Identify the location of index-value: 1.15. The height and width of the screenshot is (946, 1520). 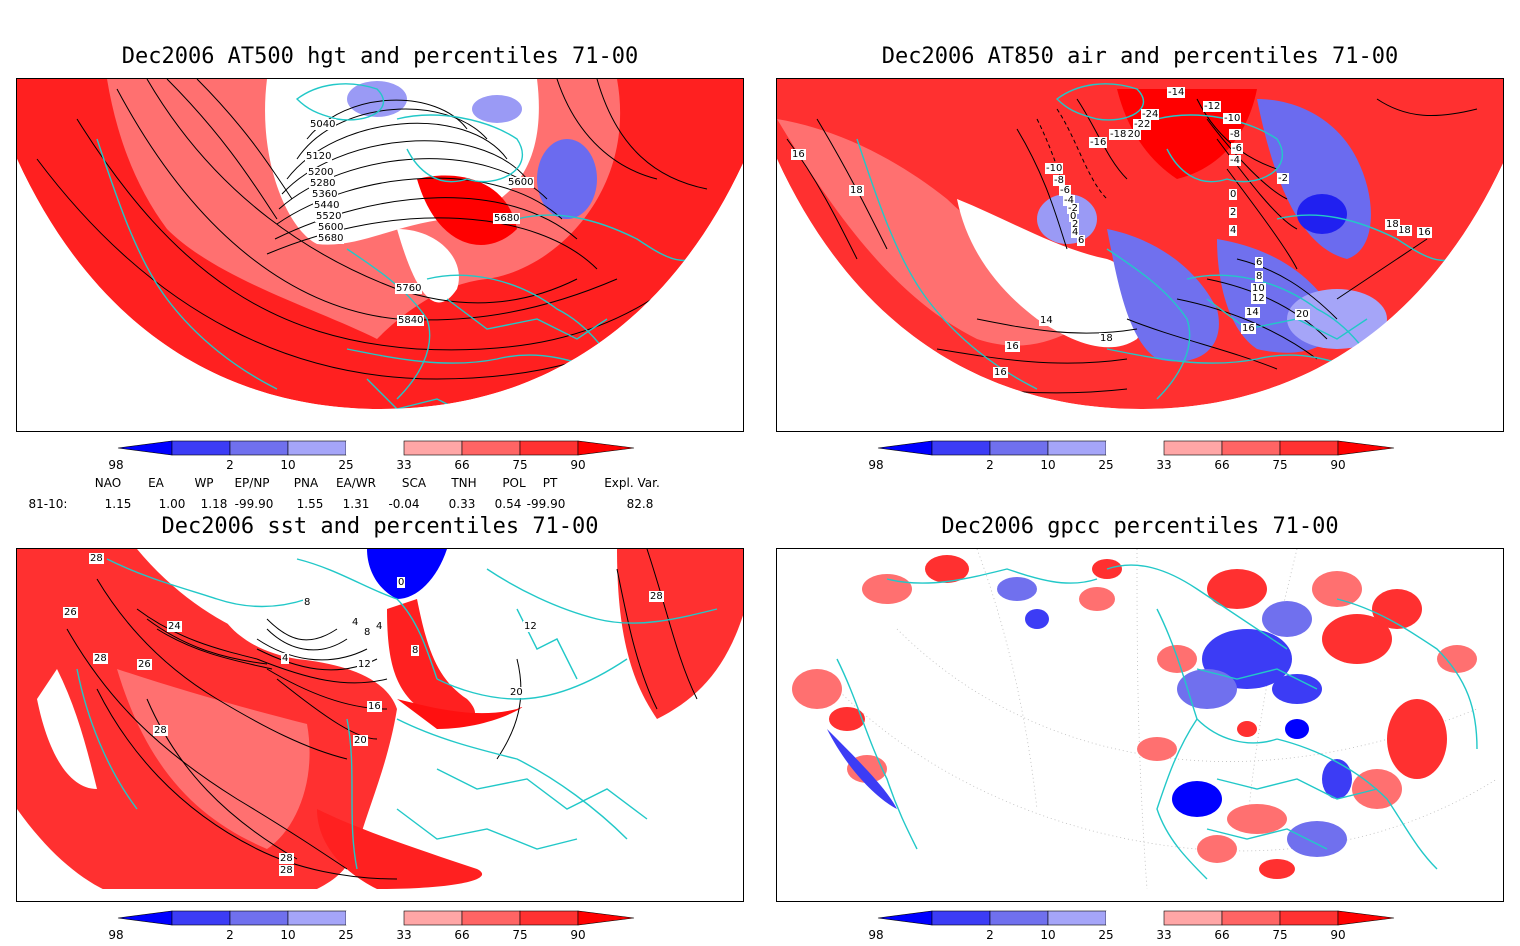
(118, 504).